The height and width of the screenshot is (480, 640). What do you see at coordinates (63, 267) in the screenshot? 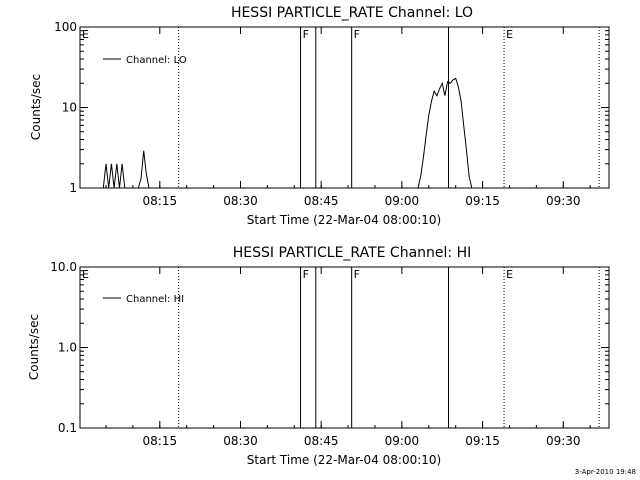
I see `y-tick-label: 10.0` at bounding box center [63, 267].